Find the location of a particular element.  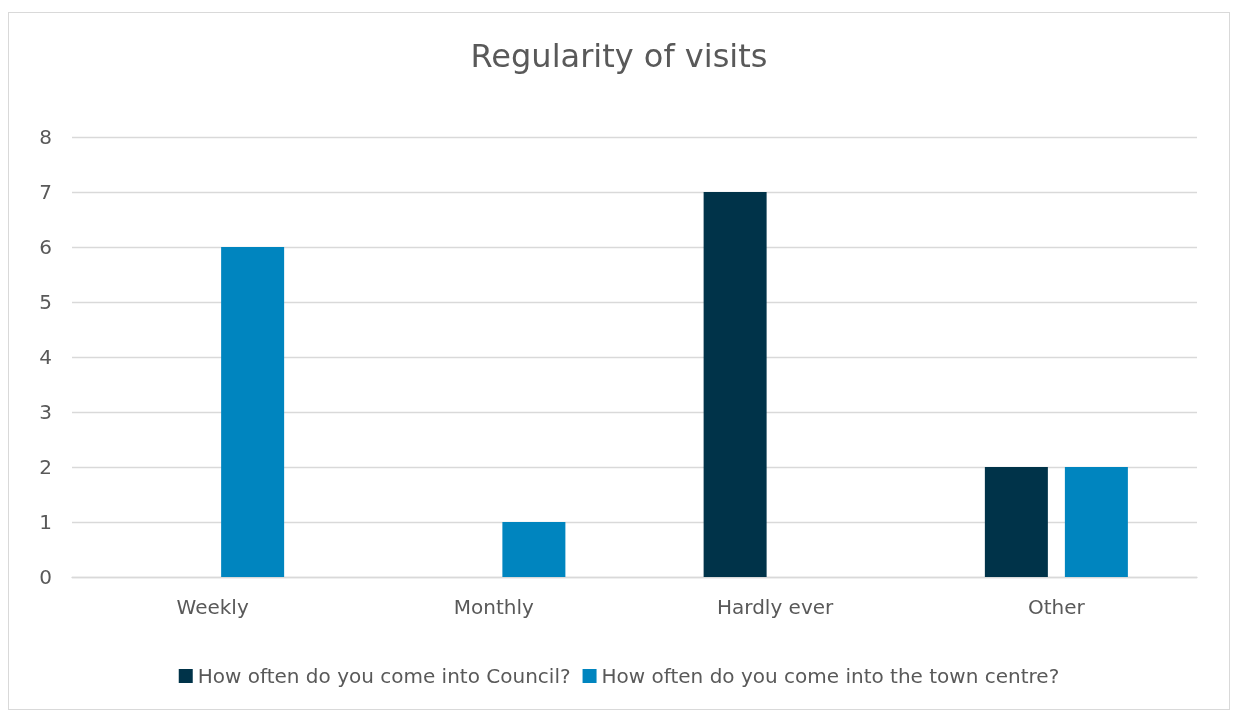

x-tick-label: Other is located at coordinates (1056, 607).